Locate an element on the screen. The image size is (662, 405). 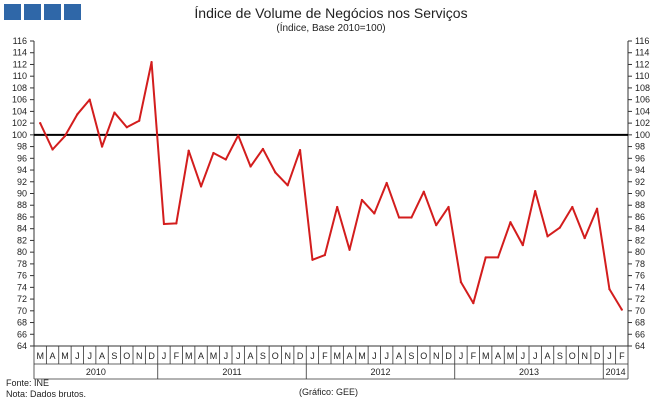
y-tick-label-right: 102 is located at coordinates (642, 123).